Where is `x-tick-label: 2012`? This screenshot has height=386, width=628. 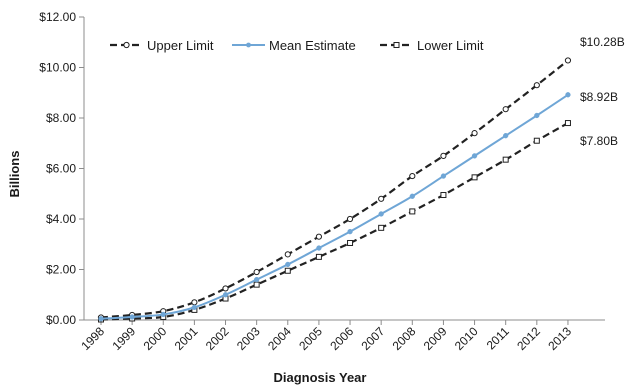
x-tick-label: 2012 is located at coordinates (528, 338).